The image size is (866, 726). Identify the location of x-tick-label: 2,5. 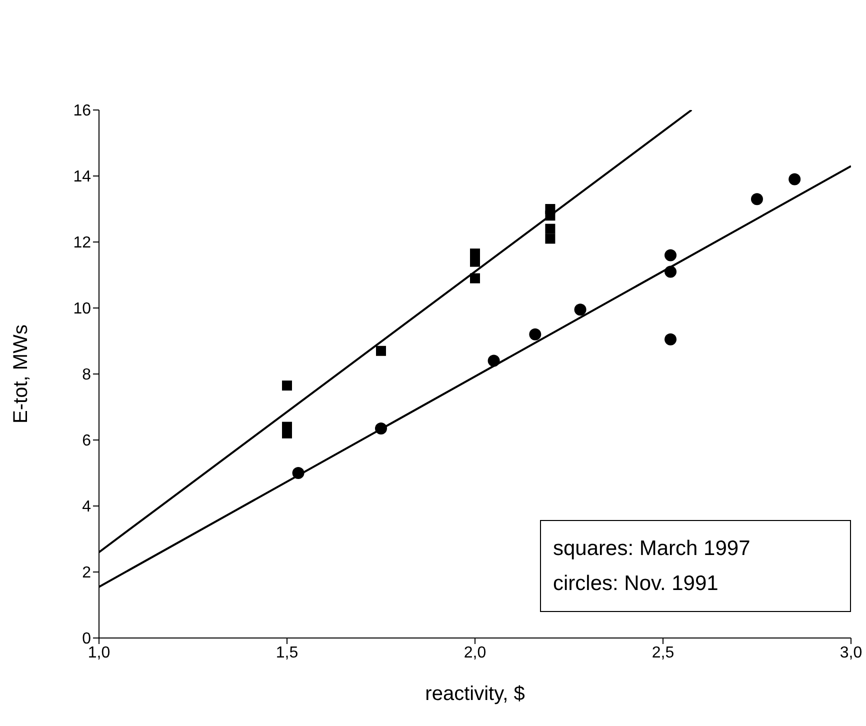
(663, 653).